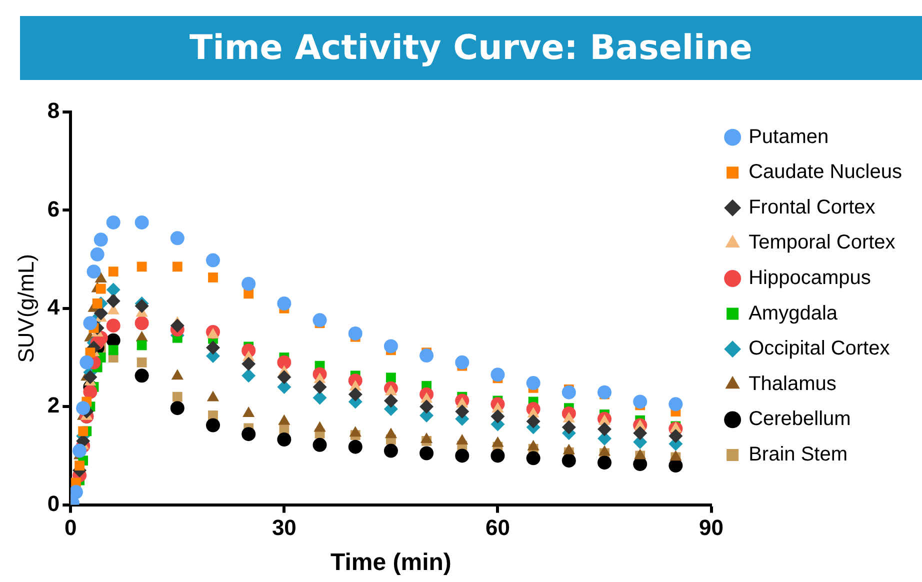 The image size is (922, 582). What do you see at coordinates (471, 48) in the screenshot?
I see `chart-title: Time Activity Curve: Baseline` at bounding box center [471, 48].